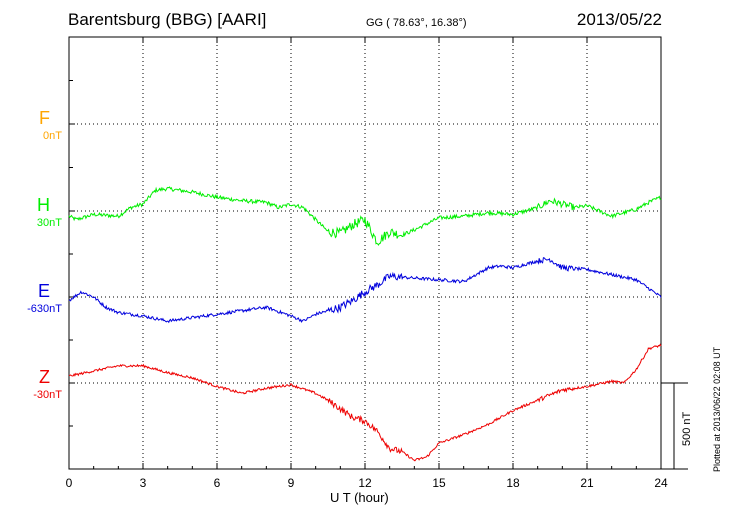 The image size is (730, 520). I want to click on component-letter-f: F, so click(44, 118).